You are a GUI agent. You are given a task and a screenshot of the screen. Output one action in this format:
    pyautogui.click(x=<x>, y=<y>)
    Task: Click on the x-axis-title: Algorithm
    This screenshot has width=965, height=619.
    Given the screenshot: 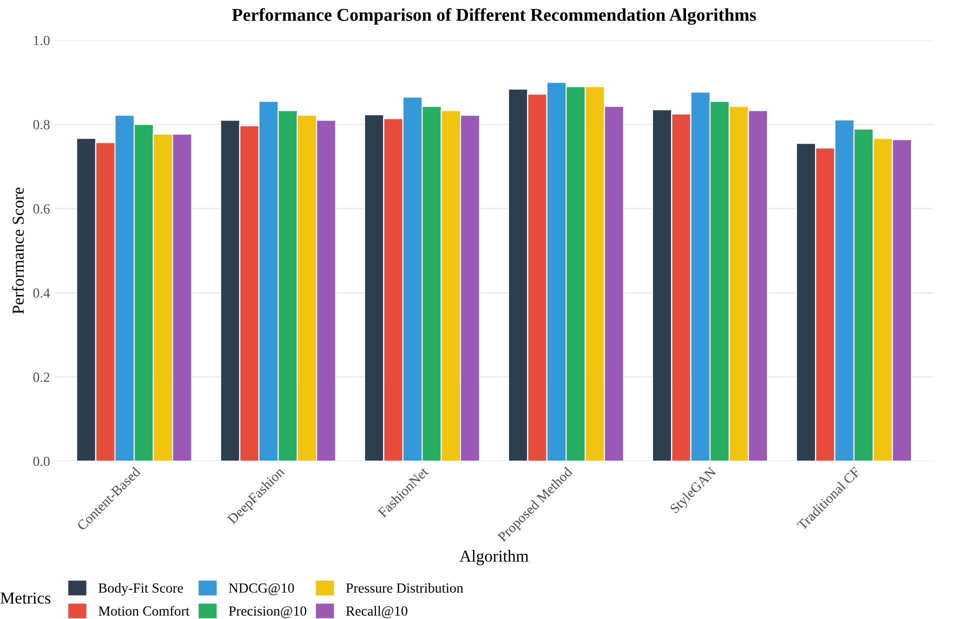 What is the action you would take?
    pyautogui.click(x=494, y=558)
    